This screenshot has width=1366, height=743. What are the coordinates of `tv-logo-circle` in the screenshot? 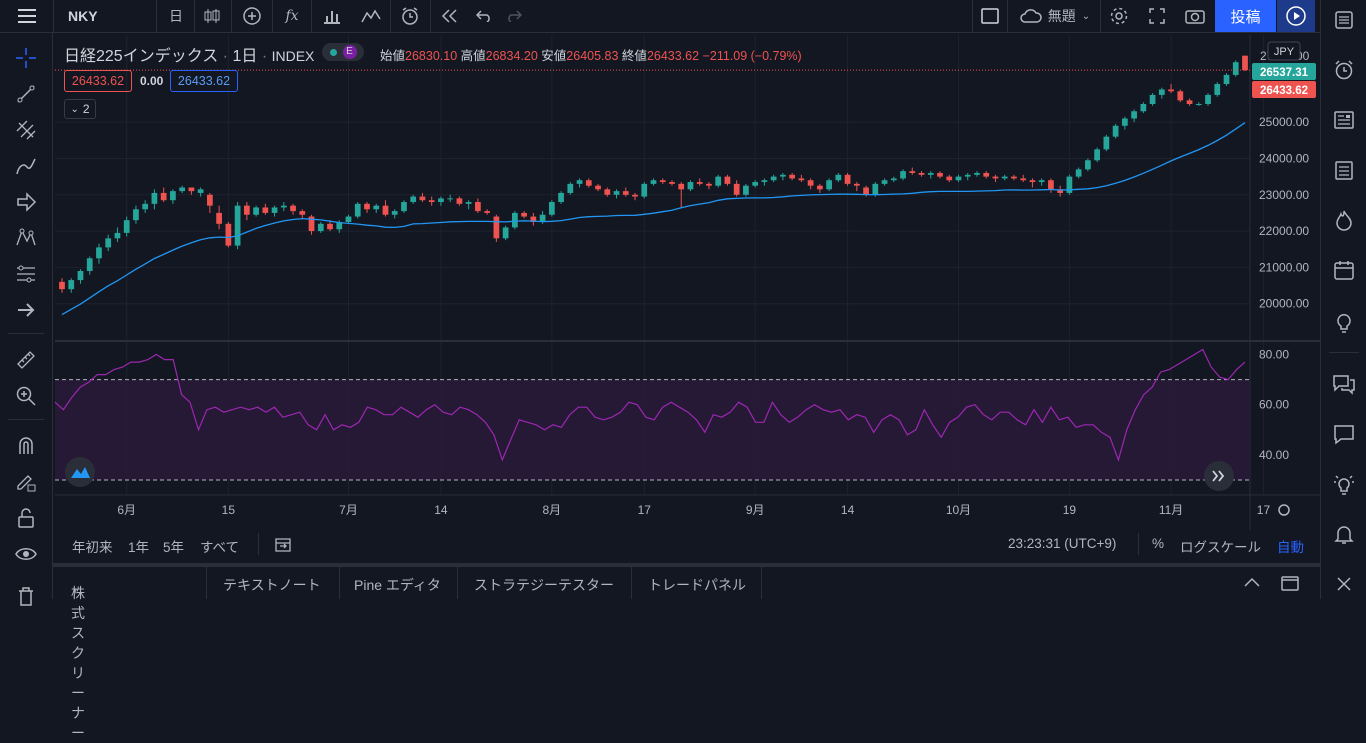 It's located at (80, 472).